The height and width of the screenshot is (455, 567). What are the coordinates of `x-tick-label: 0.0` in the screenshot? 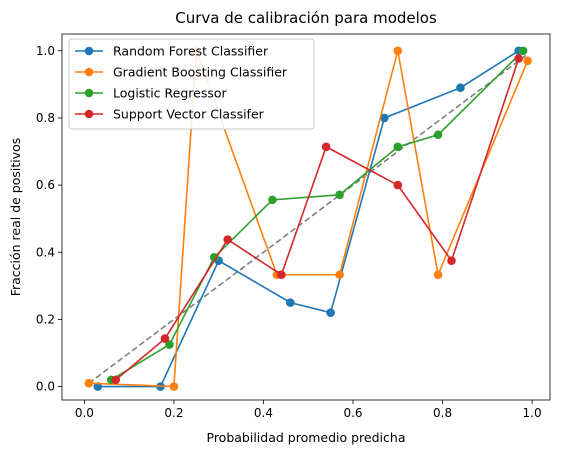 It's located at (84, 413).